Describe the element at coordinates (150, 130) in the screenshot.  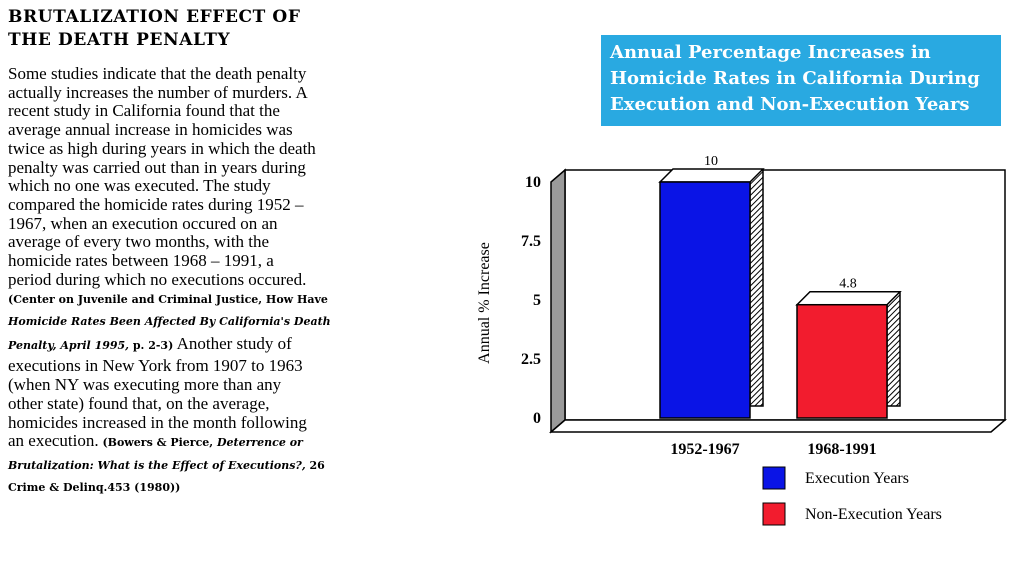
I see `body-line: average annual increase in homicides was` at that location.